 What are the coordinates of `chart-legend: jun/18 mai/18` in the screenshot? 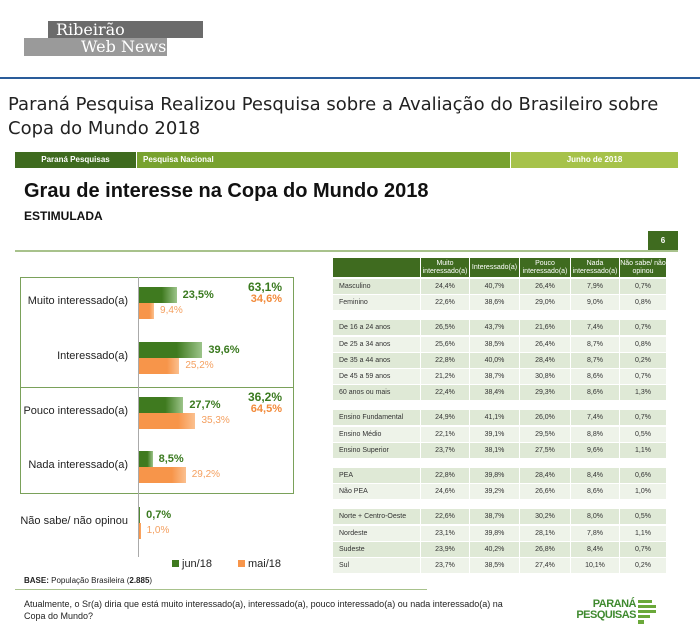 It's located at (226, 564).